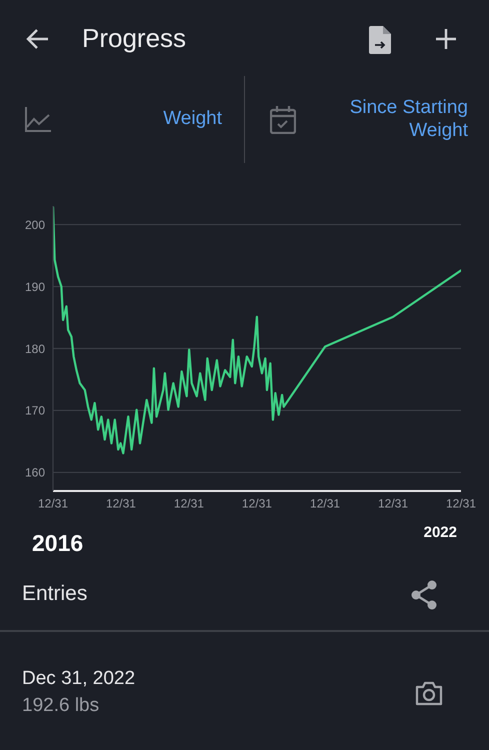  Describe the element at coordinates (35, 349) in the screenshot. I see `y-tick-label: 180` at that location.